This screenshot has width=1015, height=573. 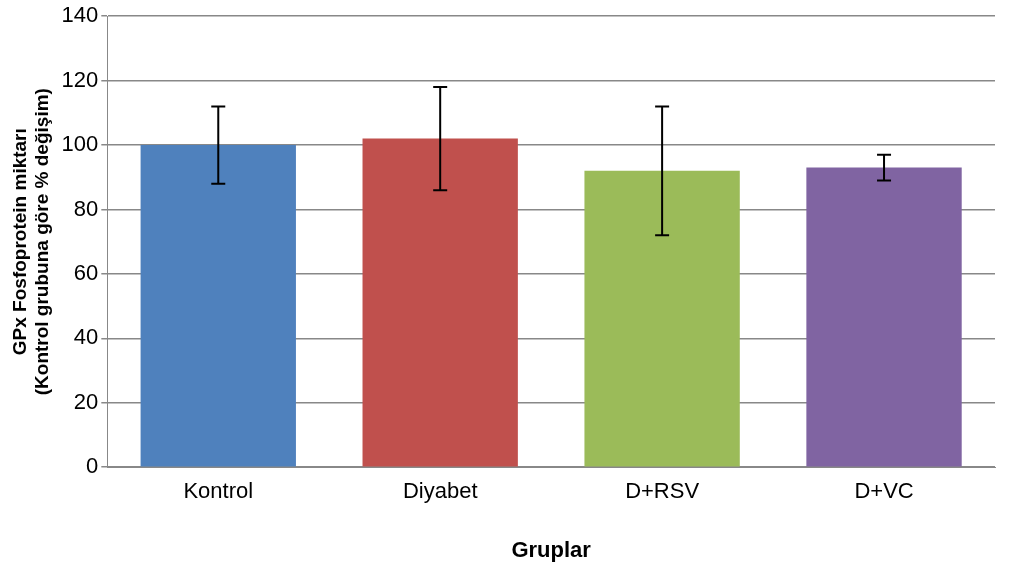 I want to click on y-tick-label: 120, so click(x=80, y=79).